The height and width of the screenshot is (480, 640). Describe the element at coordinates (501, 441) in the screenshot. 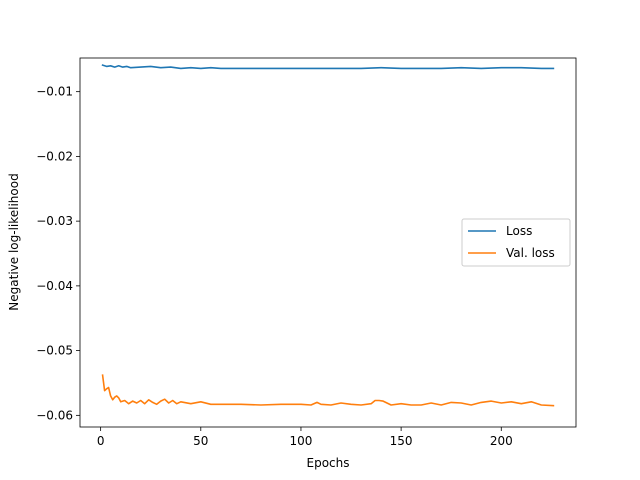

I see `x-tick-label: 200` at that location.